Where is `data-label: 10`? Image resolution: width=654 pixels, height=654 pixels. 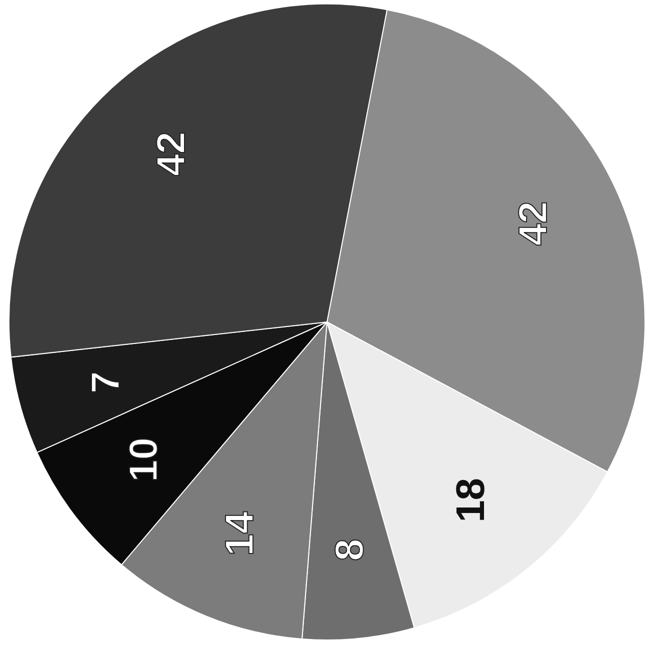 data-label: 10 is located at coordinates (144, 459).